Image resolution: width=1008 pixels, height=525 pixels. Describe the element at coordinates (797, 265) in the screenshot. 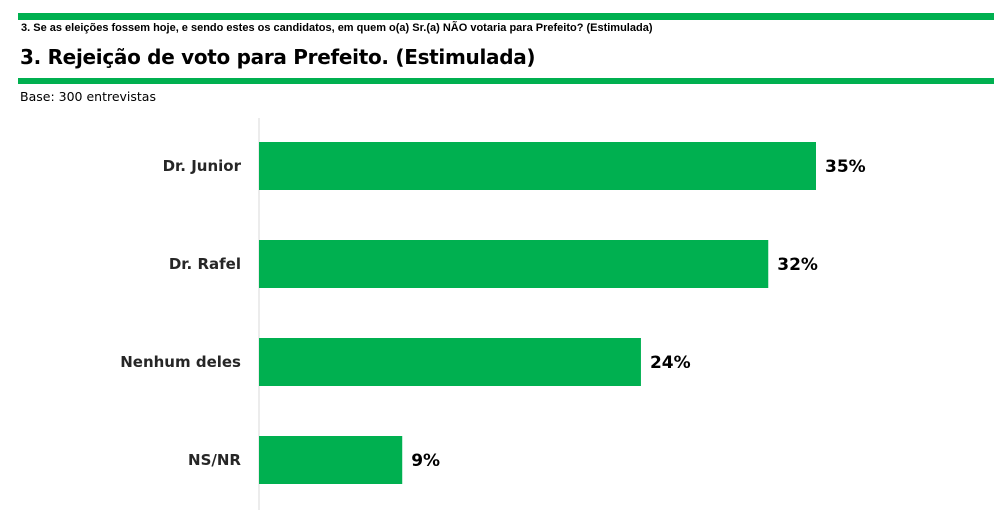

I see `value-label-1: 32%` at that location.